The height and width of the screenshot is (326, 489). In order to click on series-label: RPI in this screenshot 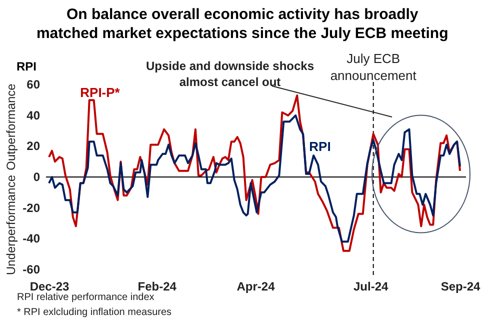, I will do `click(320, 146)`.